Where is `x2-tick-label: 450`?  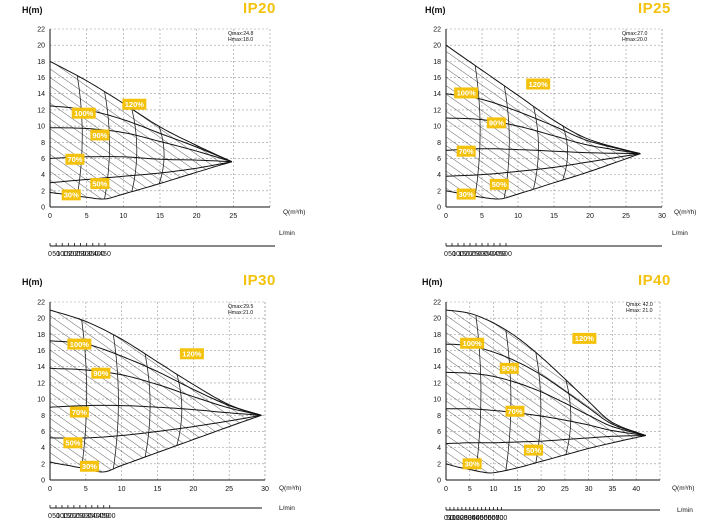 x2-tick-label: 450 is located at coordinates (482, 518).